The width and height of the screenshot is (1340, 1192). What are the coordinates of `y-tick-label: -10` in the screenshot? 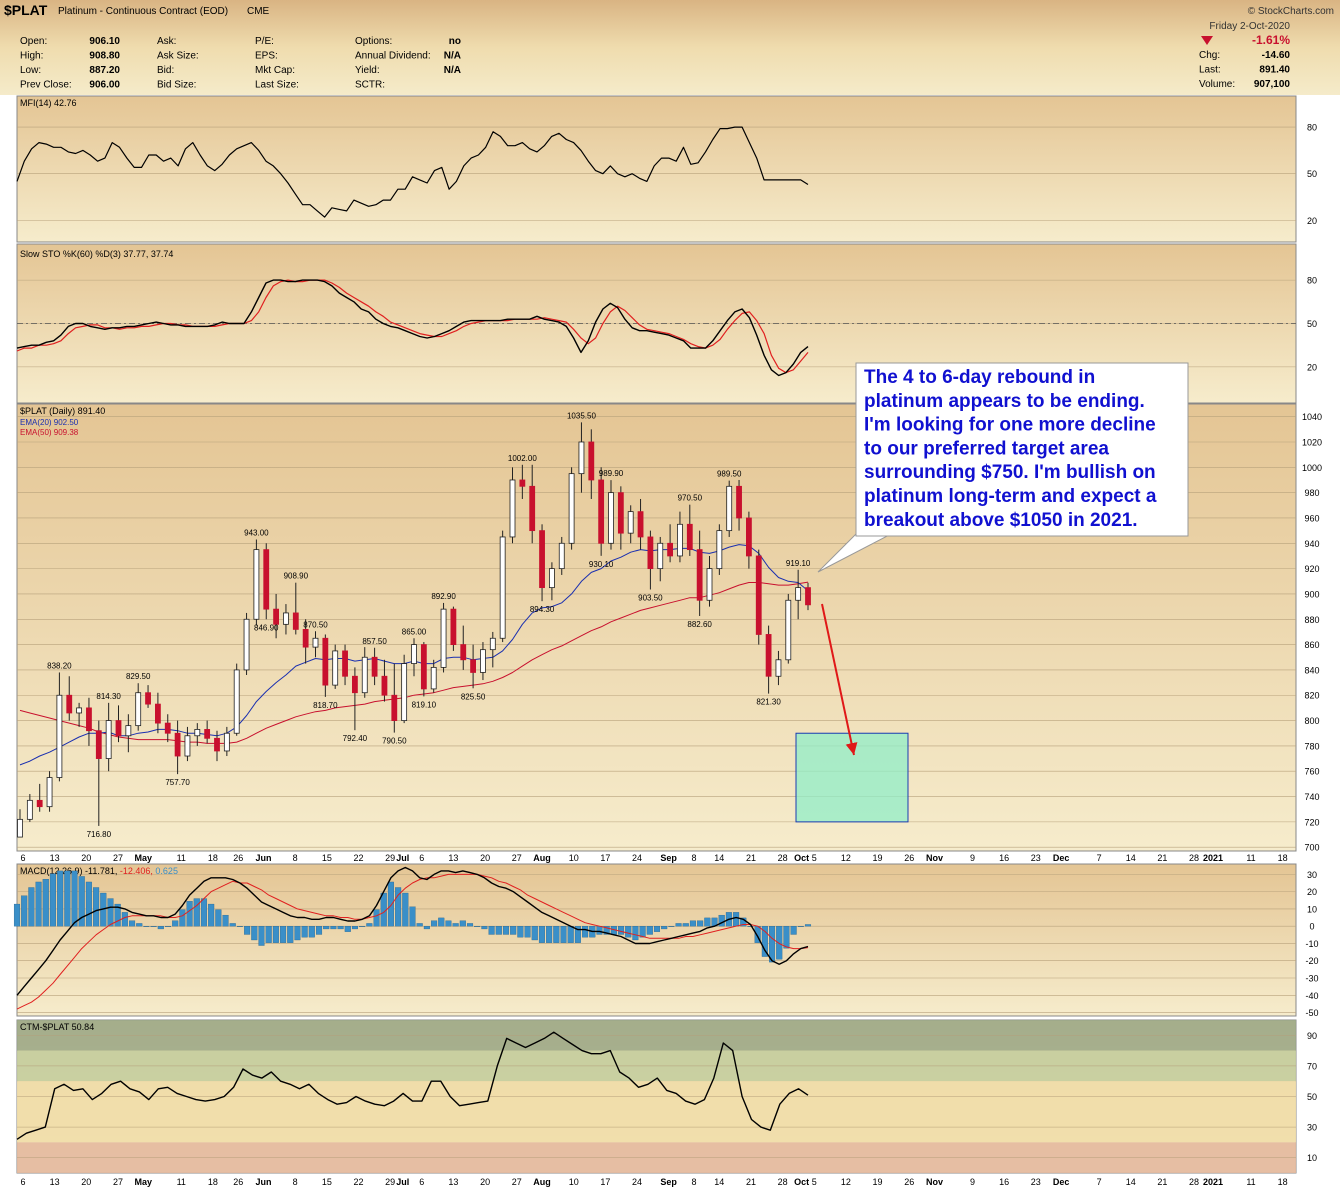 It's located at (1311, 944).